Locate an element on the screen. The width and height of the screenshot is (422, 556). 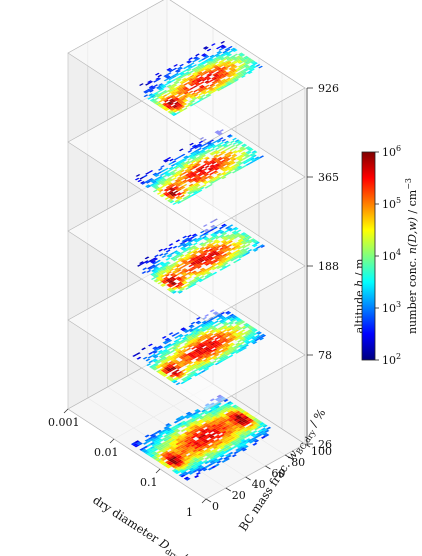
altitude-tick-label: 926 is located at coordinates (328, 88).